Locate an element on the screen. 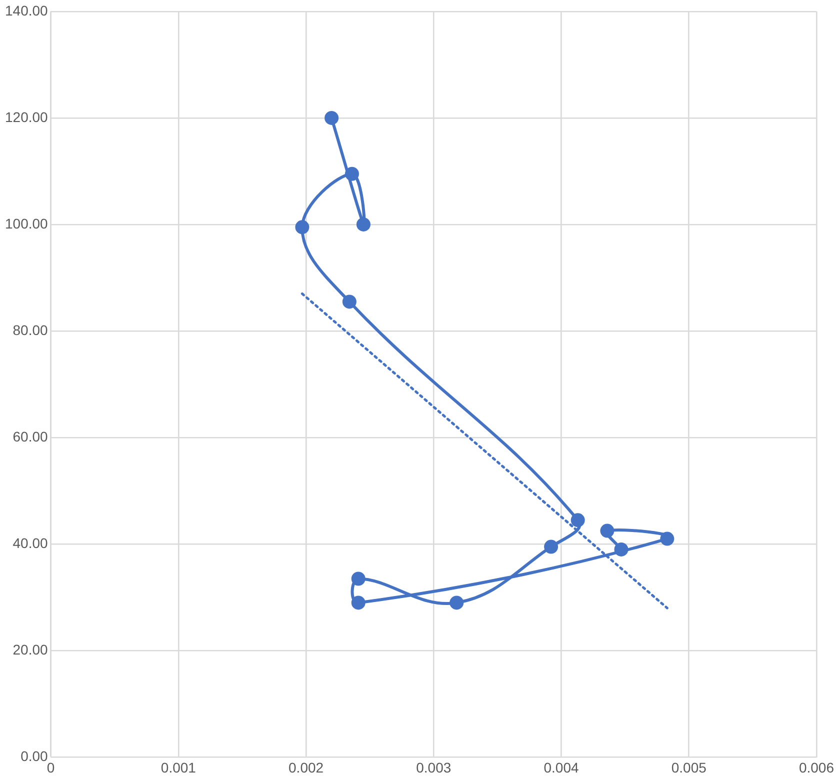 The height and width of the screenshot is (784, 837). x-tick-label: 0.002 is located at coordinates (306, 767).